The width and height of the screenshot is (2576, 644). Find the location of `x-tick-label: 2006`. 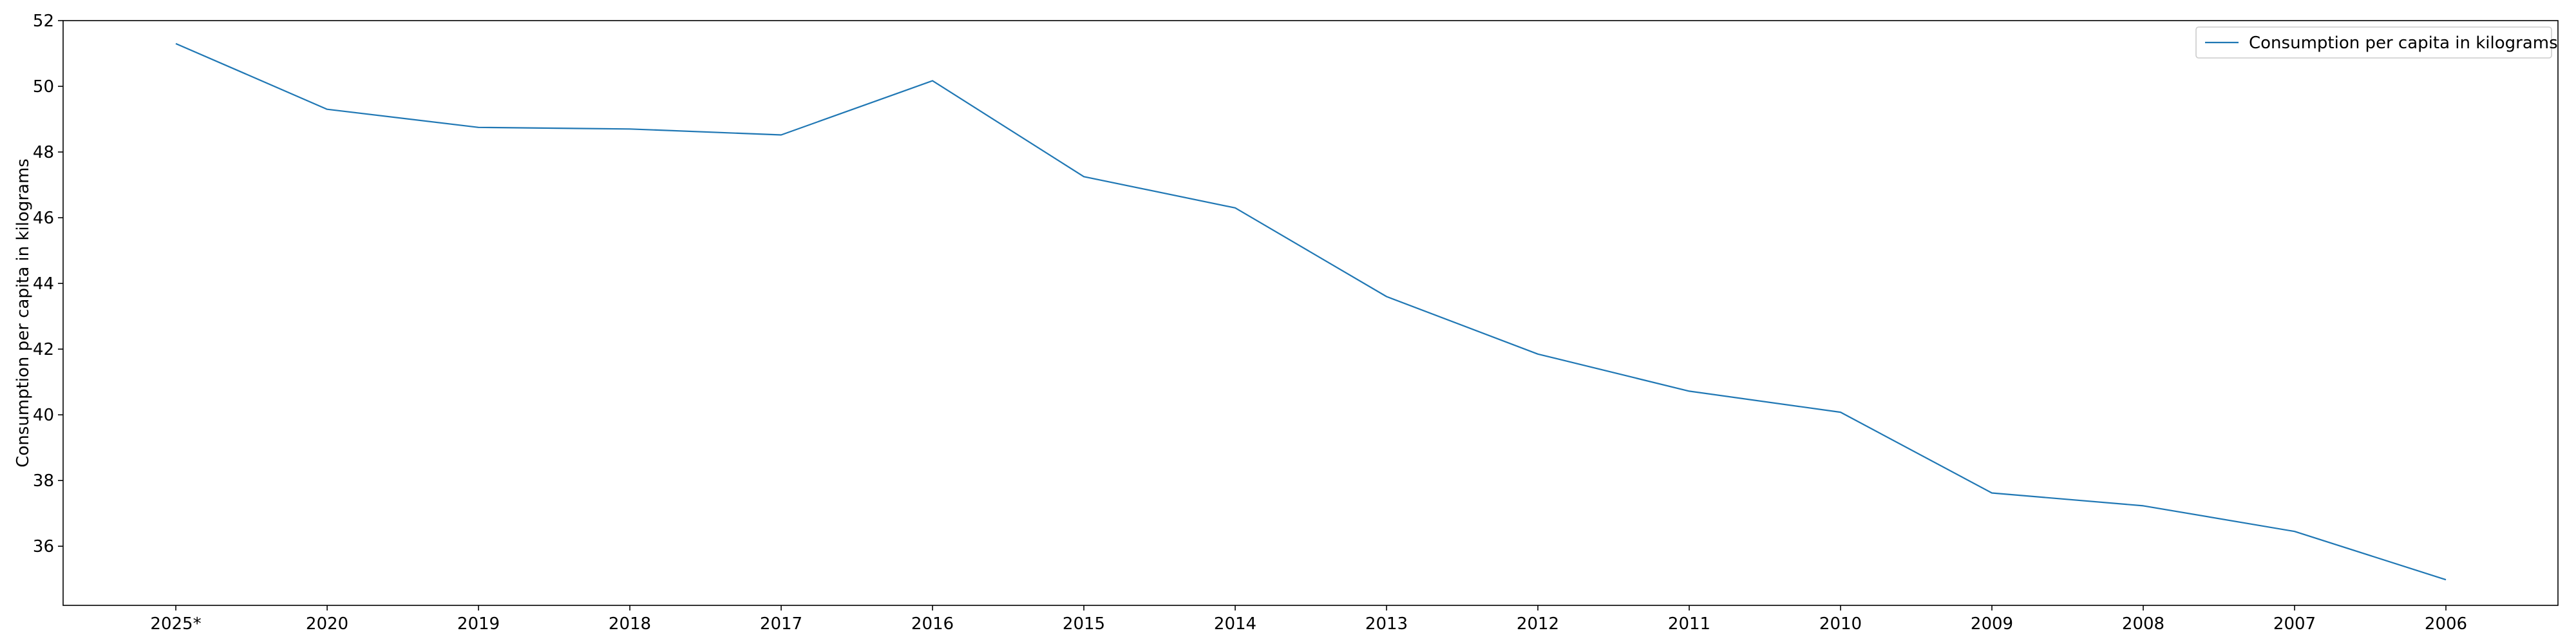

x-tick-label: 2006 is located at coordinates (2446, 624).